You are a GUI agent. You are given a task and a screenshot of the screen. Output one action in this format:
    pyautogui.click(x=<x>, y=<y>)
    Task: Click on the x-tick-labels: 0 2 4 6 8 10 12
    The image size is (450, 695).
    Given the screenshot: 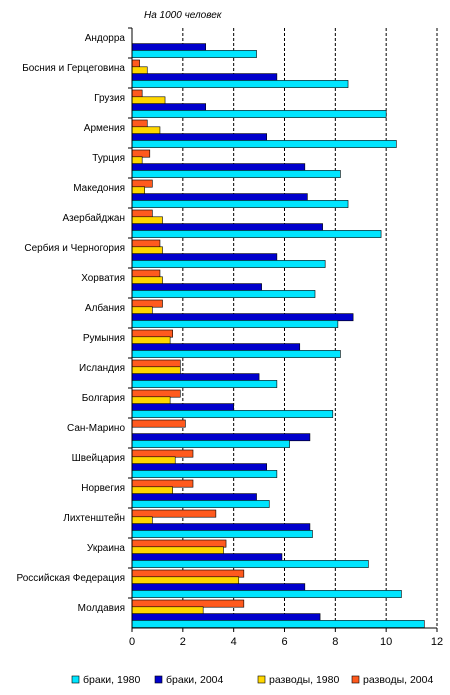 What is the action you would take?
    pyautogui.click(x=286, y=642)
    